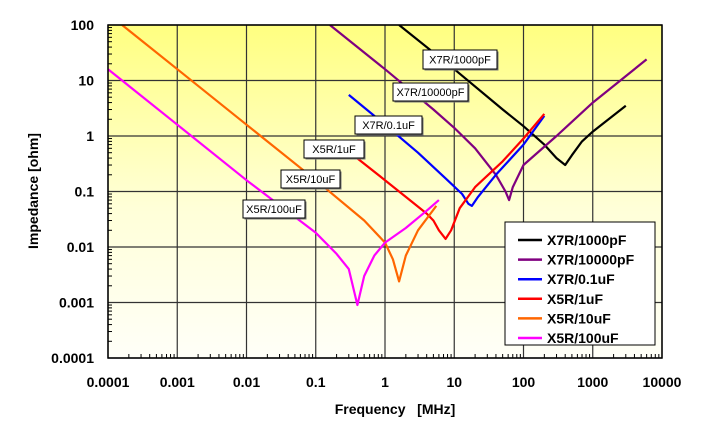  I want to click on annotation-label: X5R/10uF, so click(311, 180).